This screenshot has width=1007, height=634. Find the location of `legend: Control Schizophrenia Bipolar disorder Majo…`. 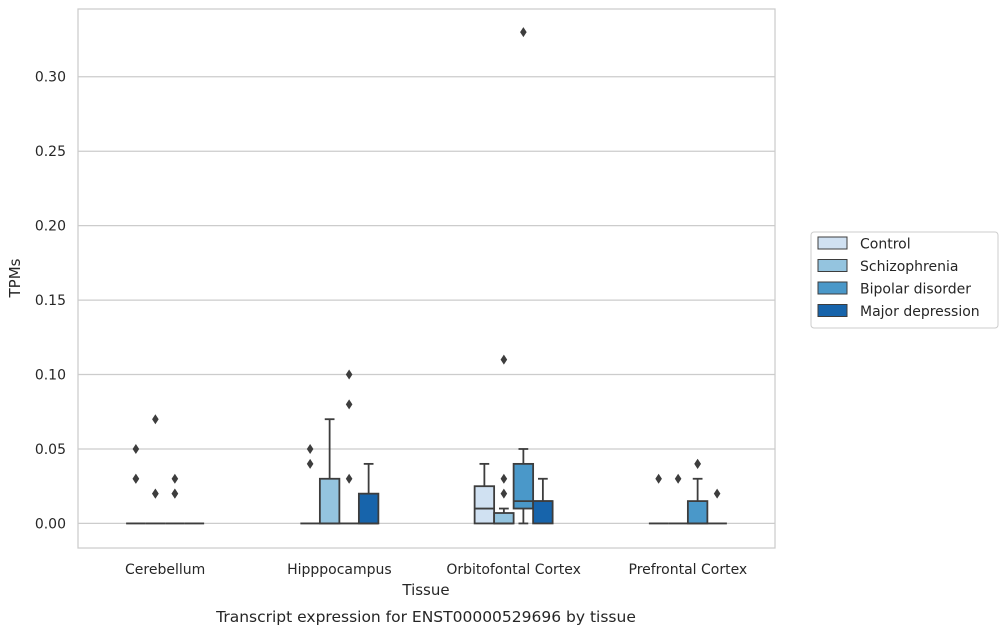

legend: Control Schizophrenia Bipolar disorder Majo… is located at coordinates (904, 280).